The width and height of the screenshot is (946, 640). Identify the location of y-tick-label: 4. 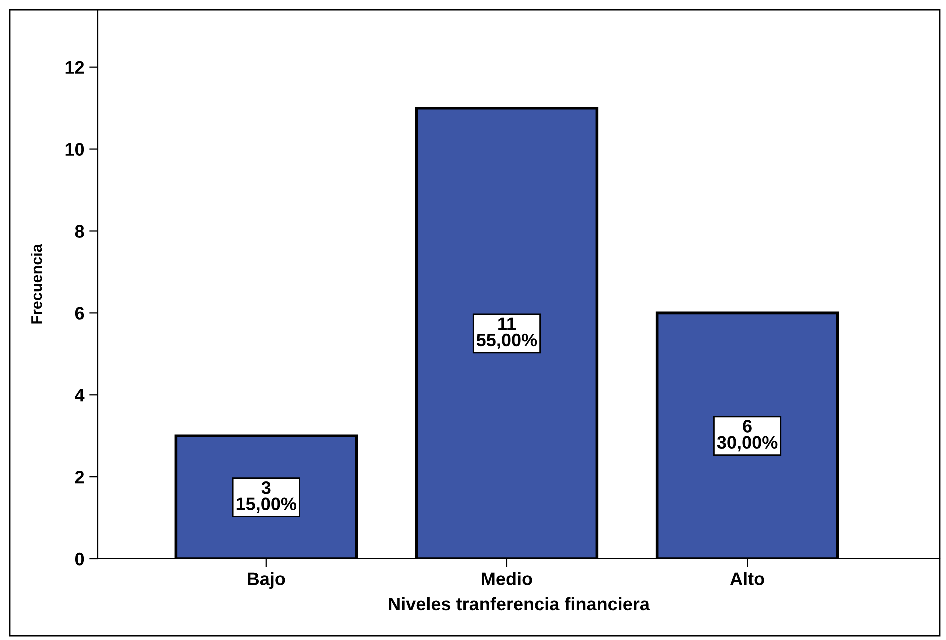
(80, 395).